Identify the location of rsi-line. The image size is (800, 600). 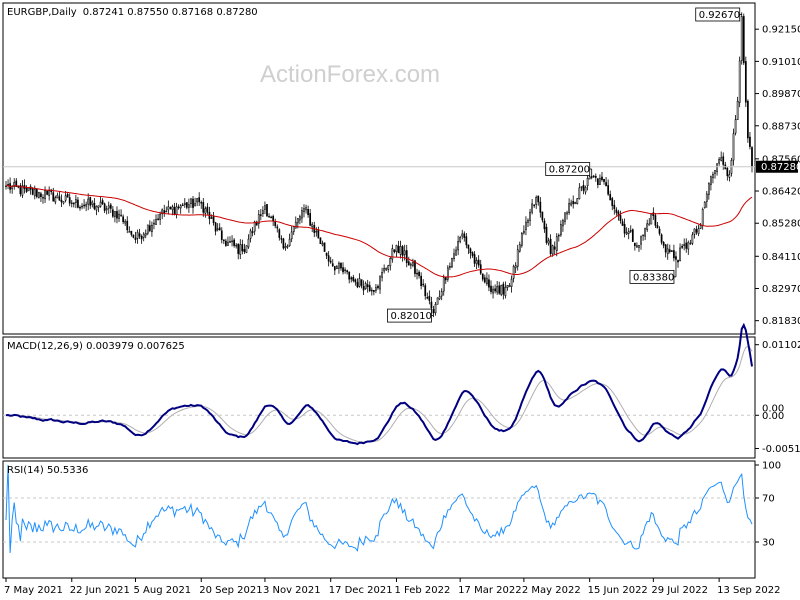
(379, 508).